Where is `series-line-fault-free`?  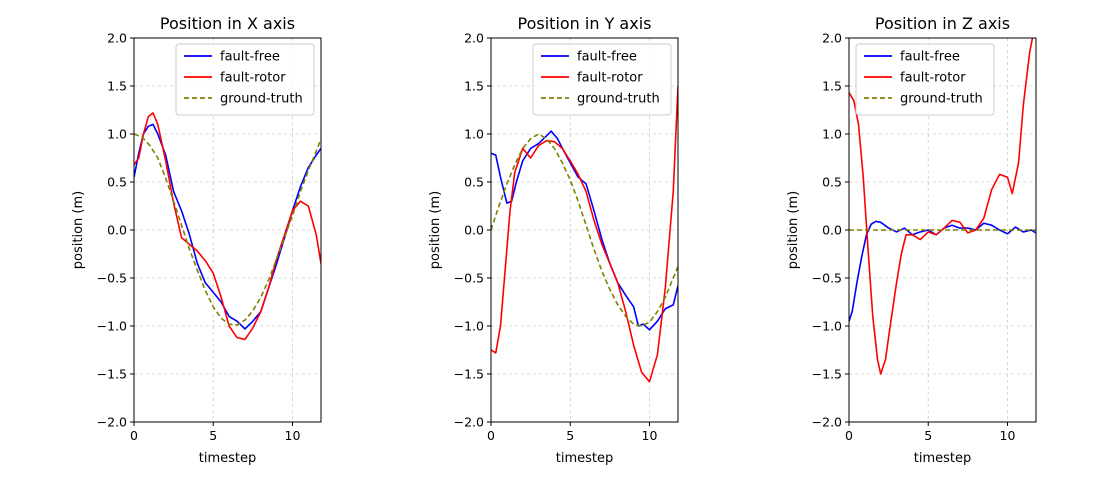
series-line-fault-free is located at coordinates (584, 230).